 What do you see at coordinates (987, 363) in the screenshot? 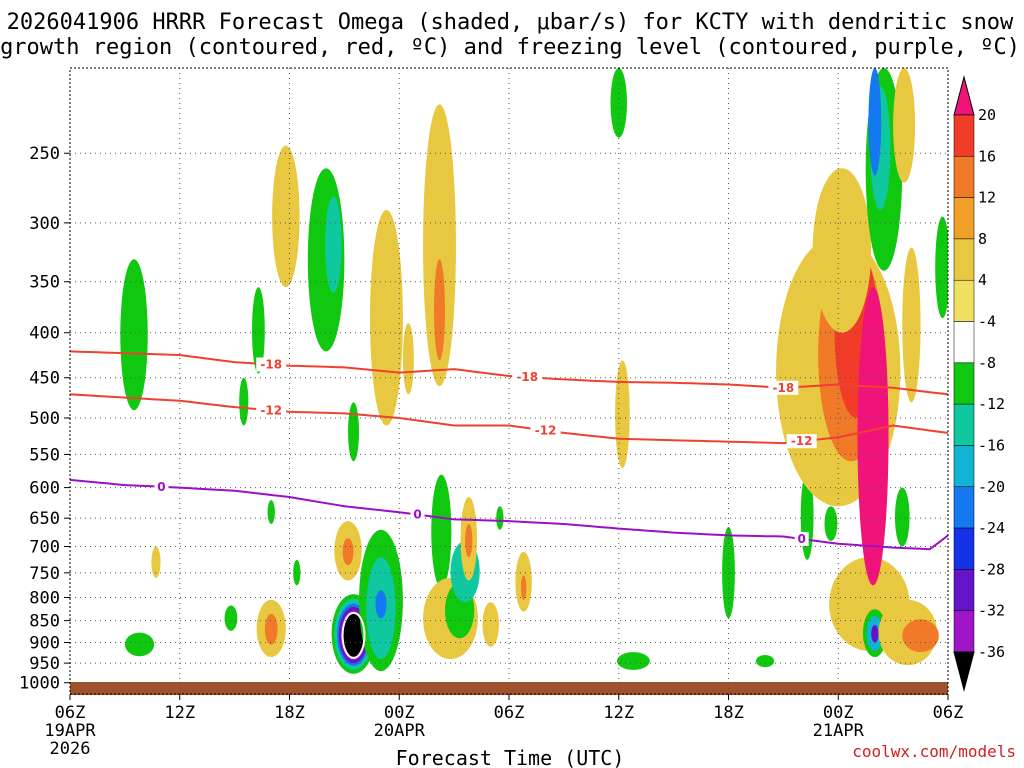
I see `colorbar-label: -8` at bounding box center [987, 363].